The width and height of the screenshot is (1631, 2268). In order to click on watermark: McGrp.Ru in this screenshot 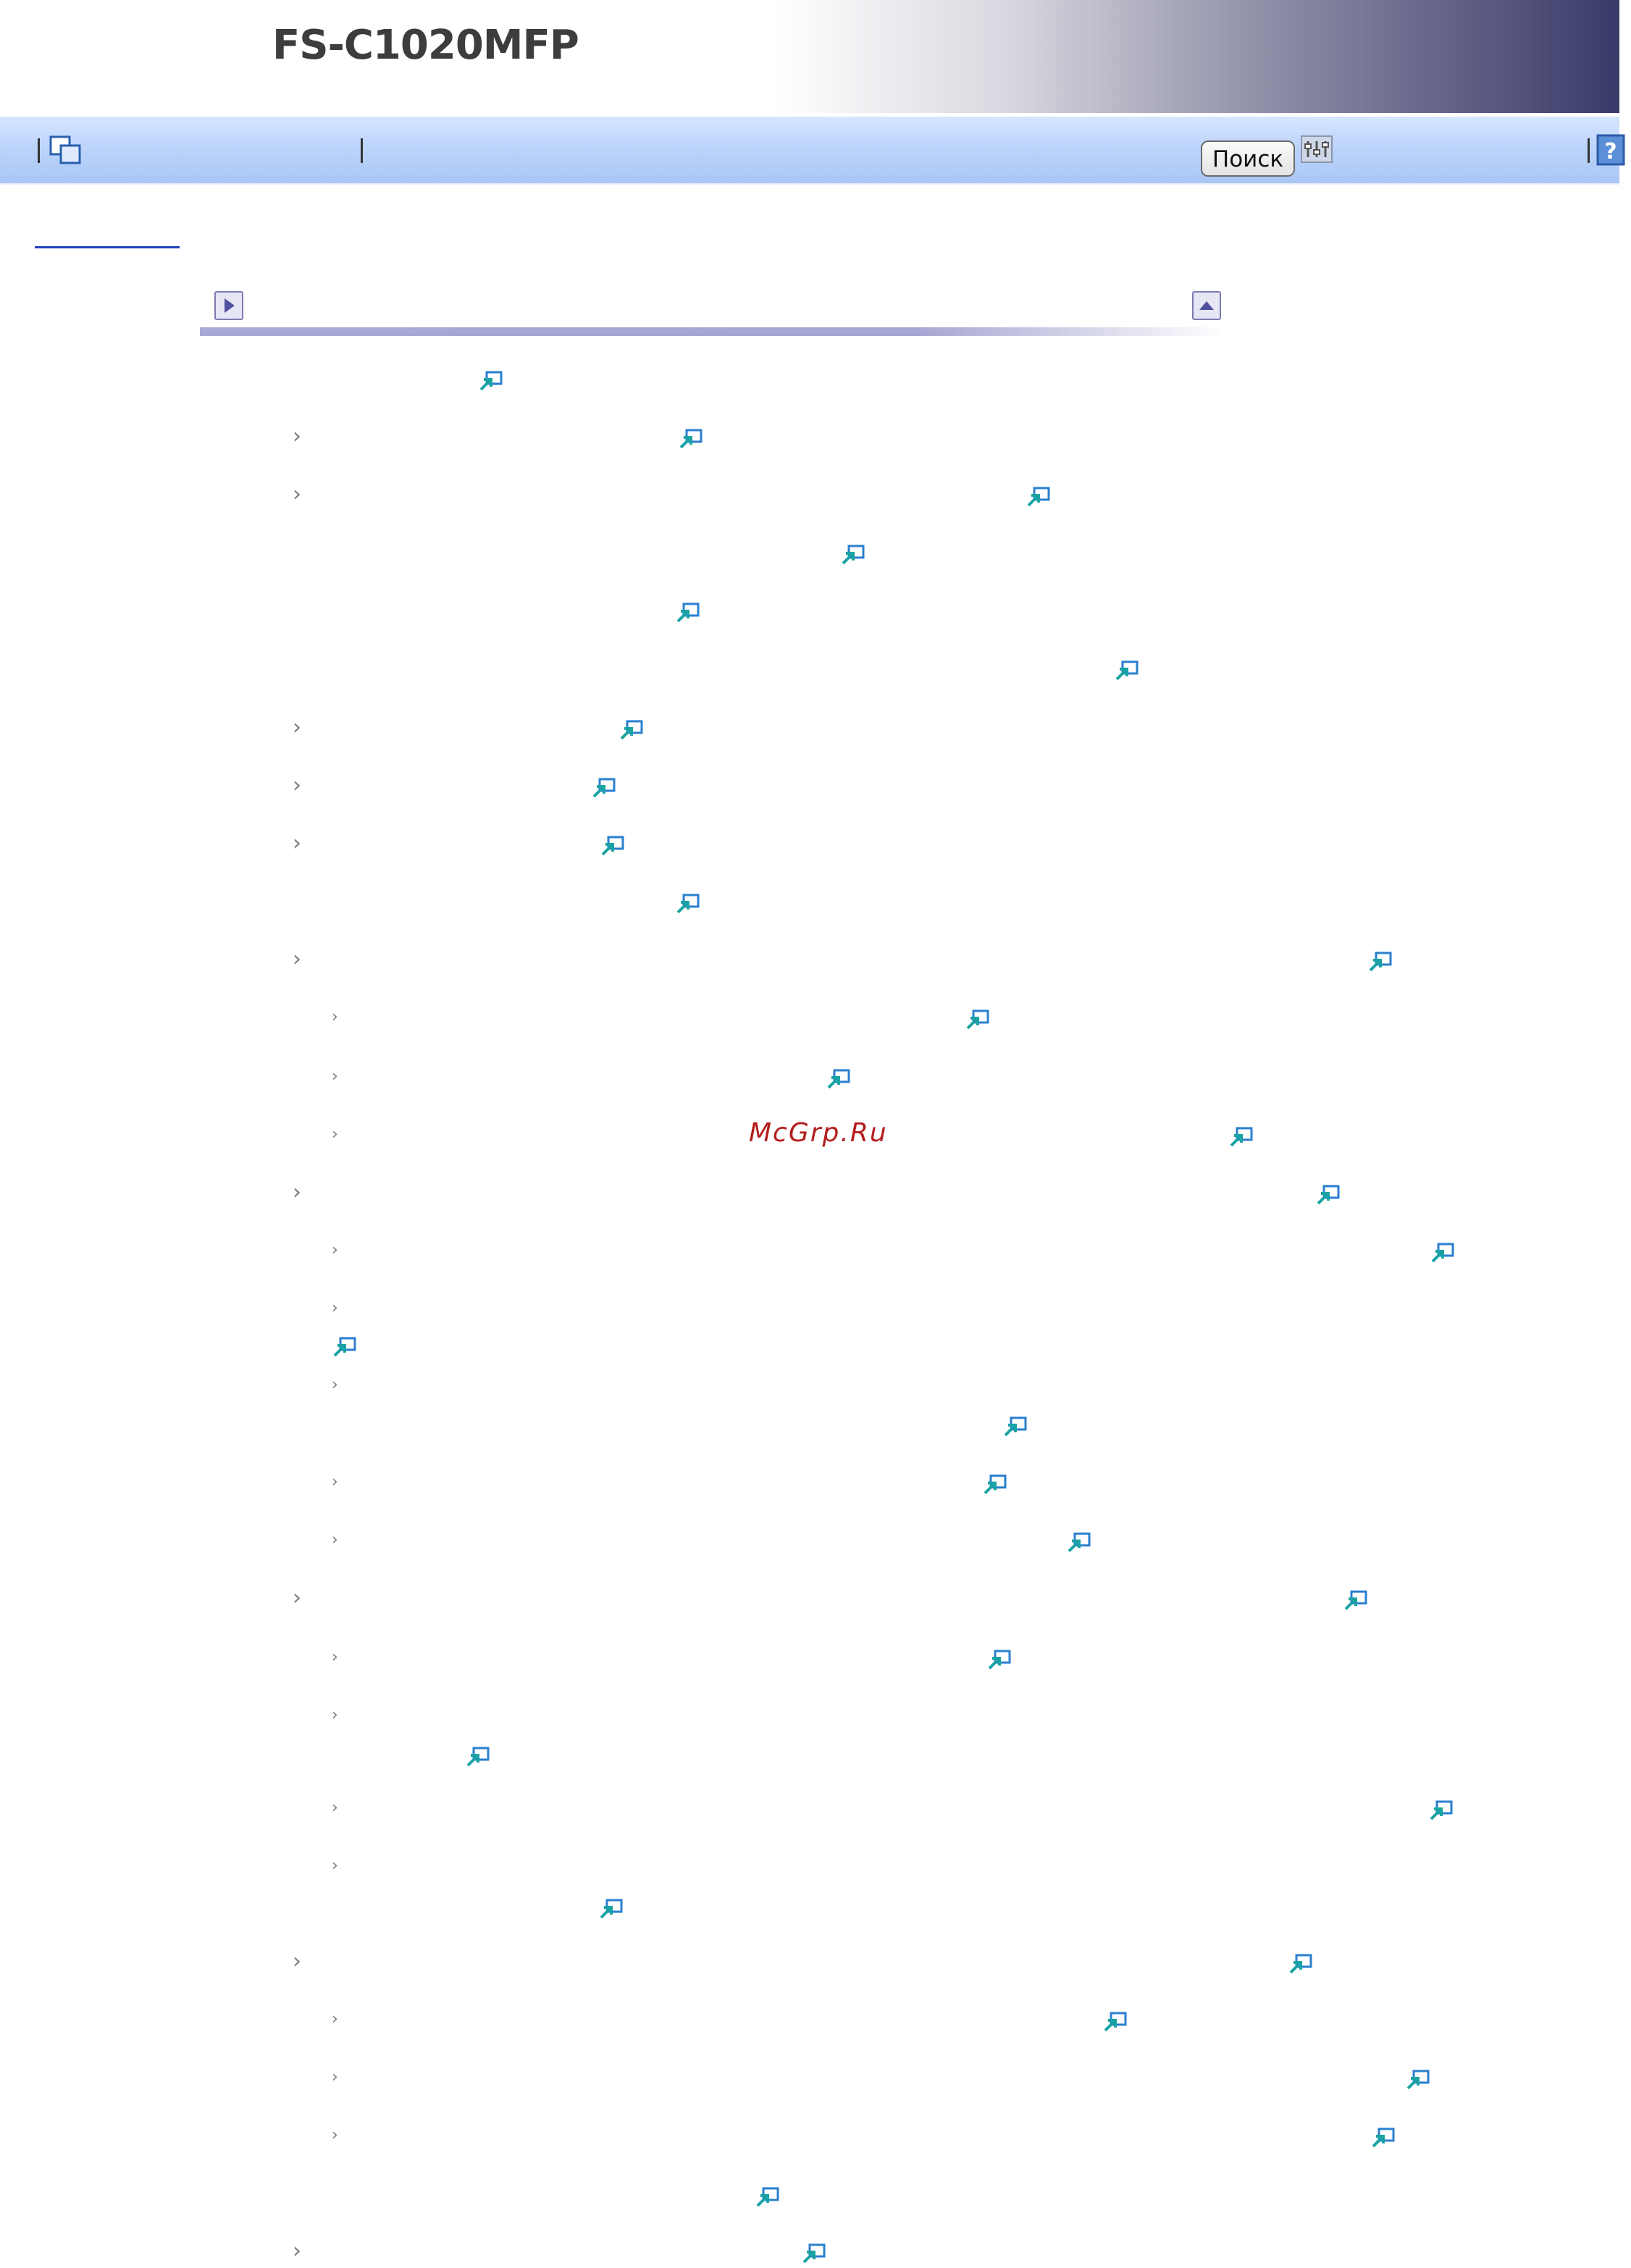, I will do `click(818, 1133)`.